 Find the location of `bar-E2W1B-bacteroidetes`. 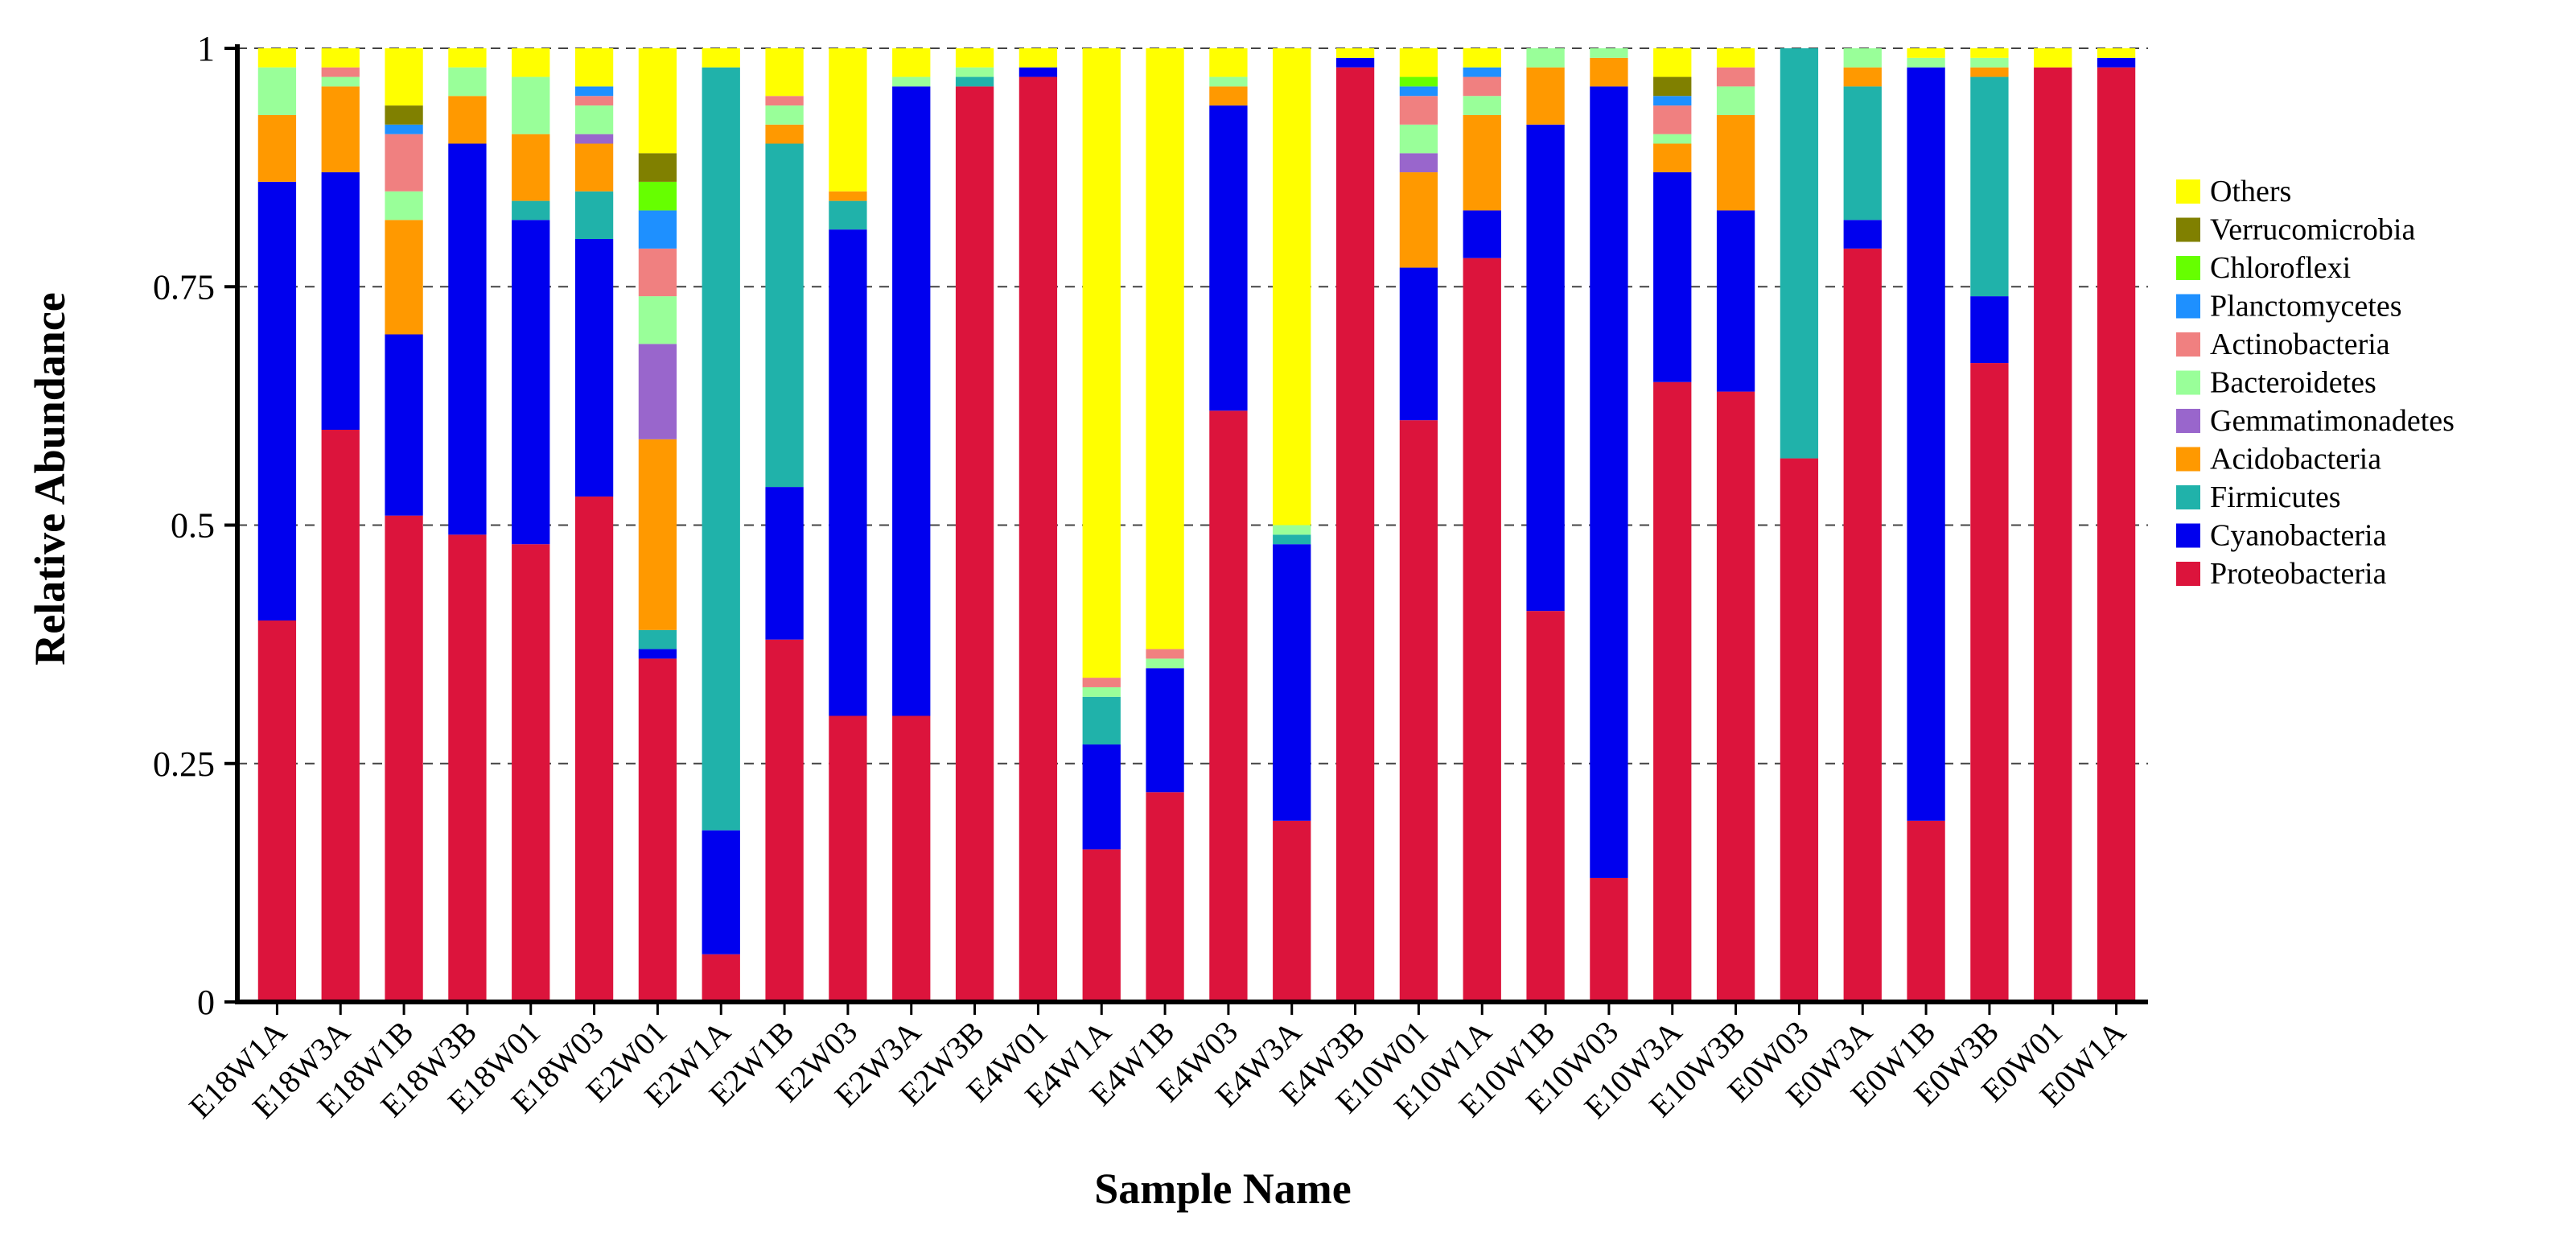

bar-E2W1B-bacteroidetes is located at coordinates (784, 115).